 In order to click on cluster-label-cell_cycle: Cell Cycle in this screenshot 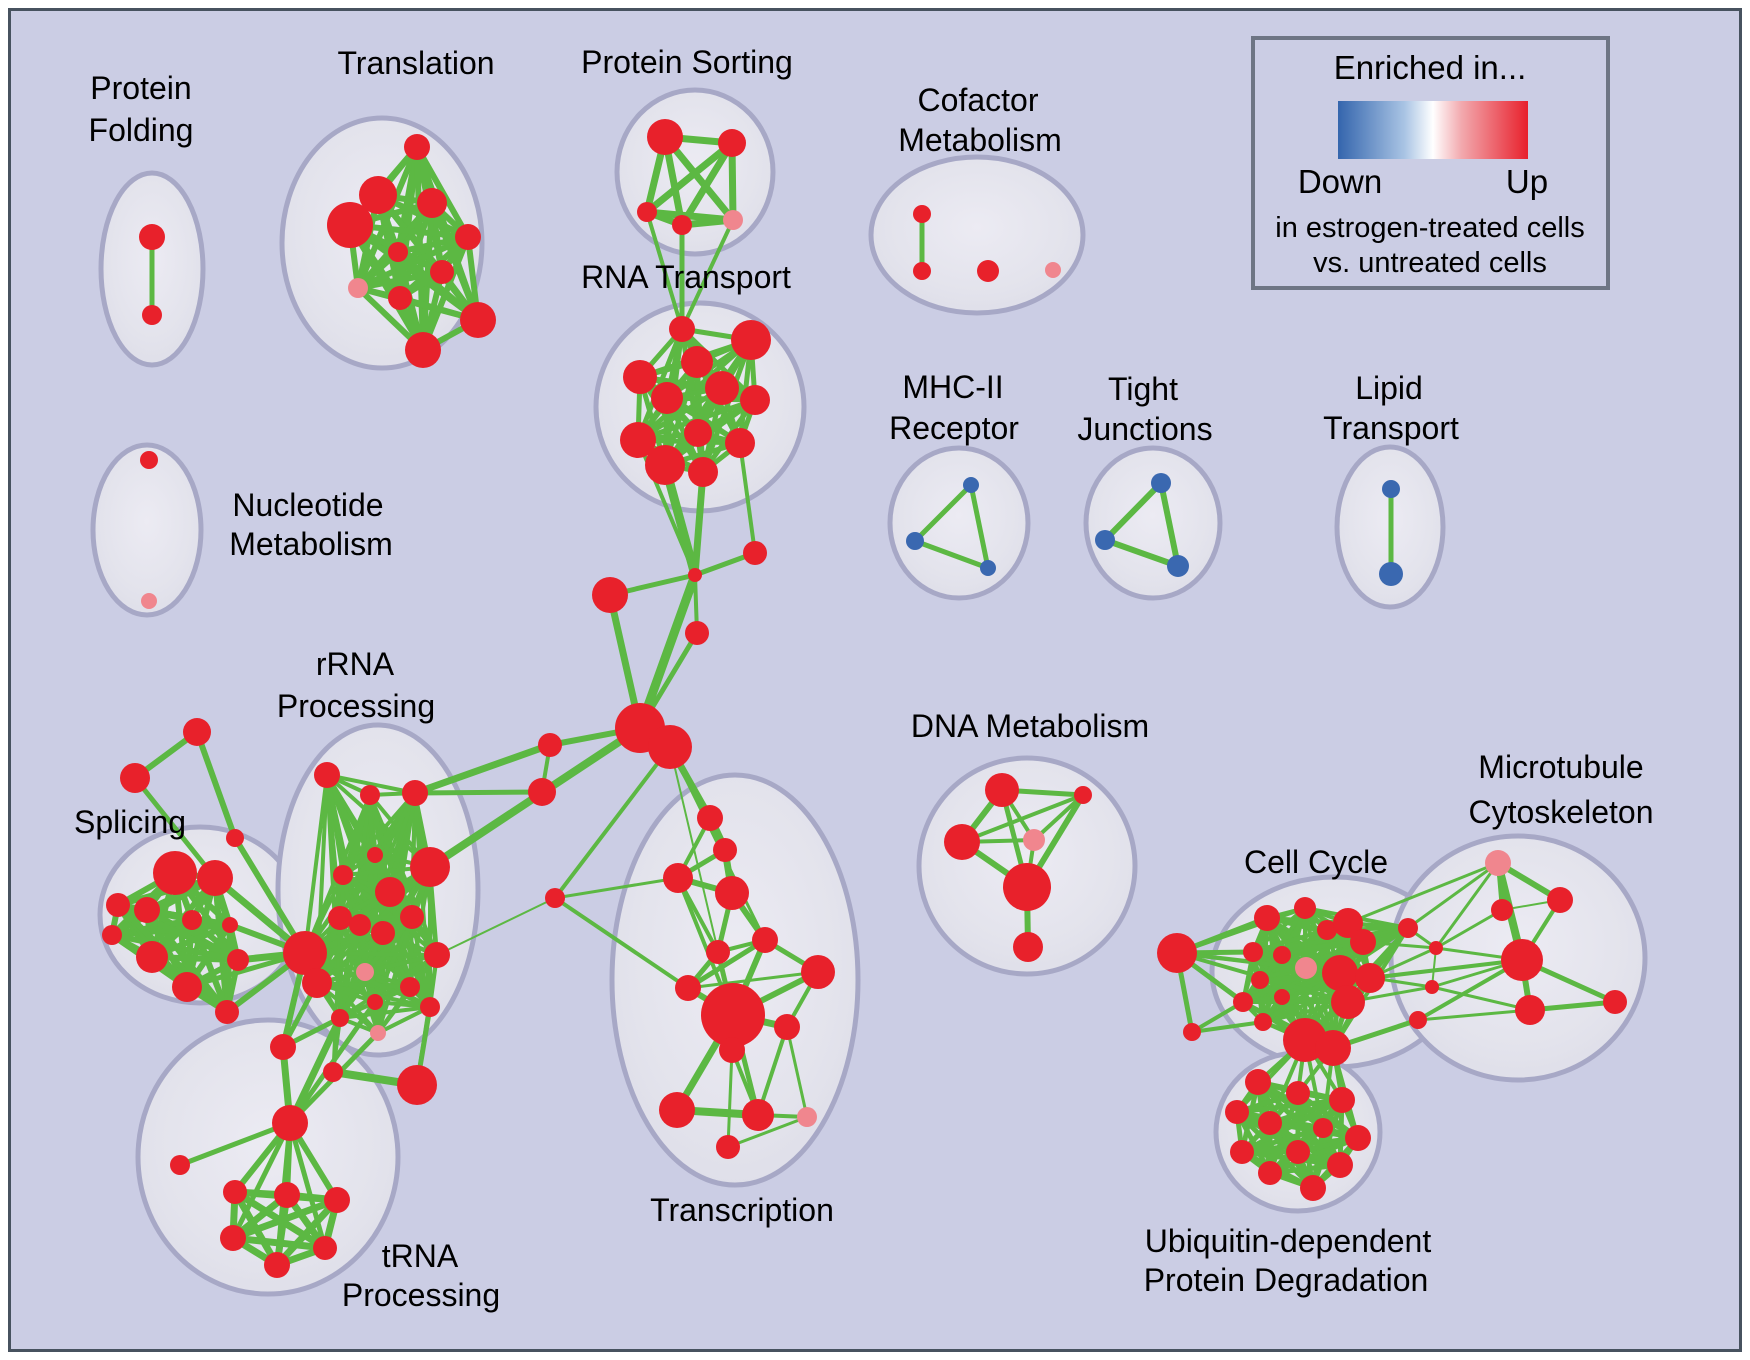, I will do `click(1316, 862)`.